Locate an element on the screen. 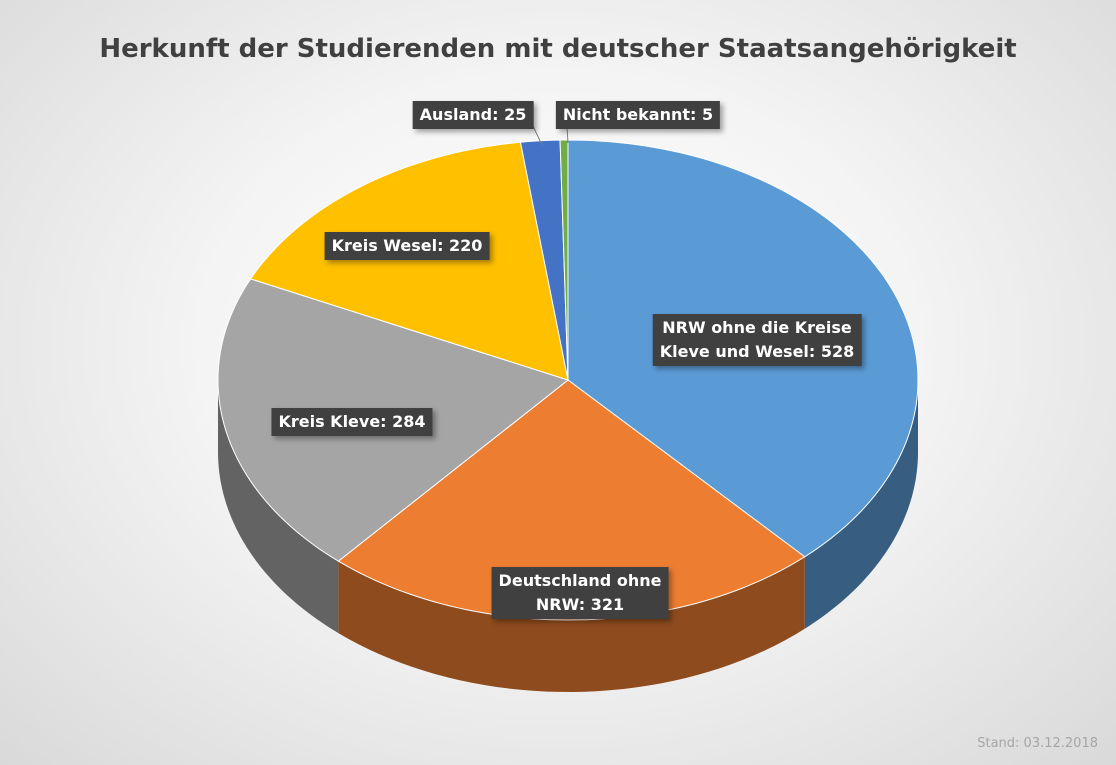 This screenshot has width=1116, height=765. note: Stand: 03.12.2018 is located at coordinates (1037, 743).